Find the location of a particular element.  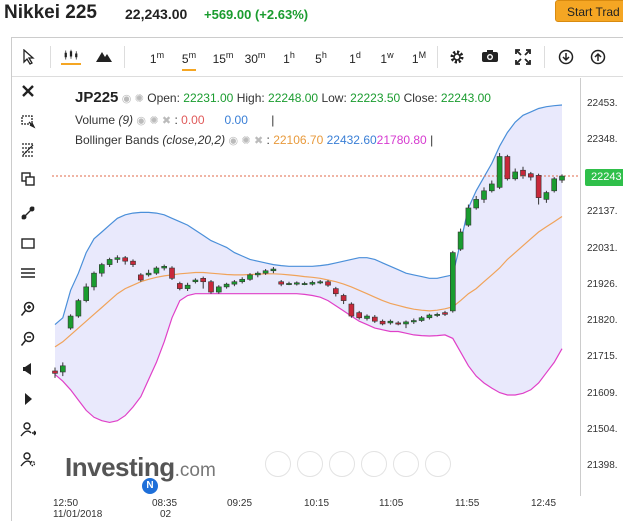

timeframe-label: 1d is located at coordinates (355, 58).